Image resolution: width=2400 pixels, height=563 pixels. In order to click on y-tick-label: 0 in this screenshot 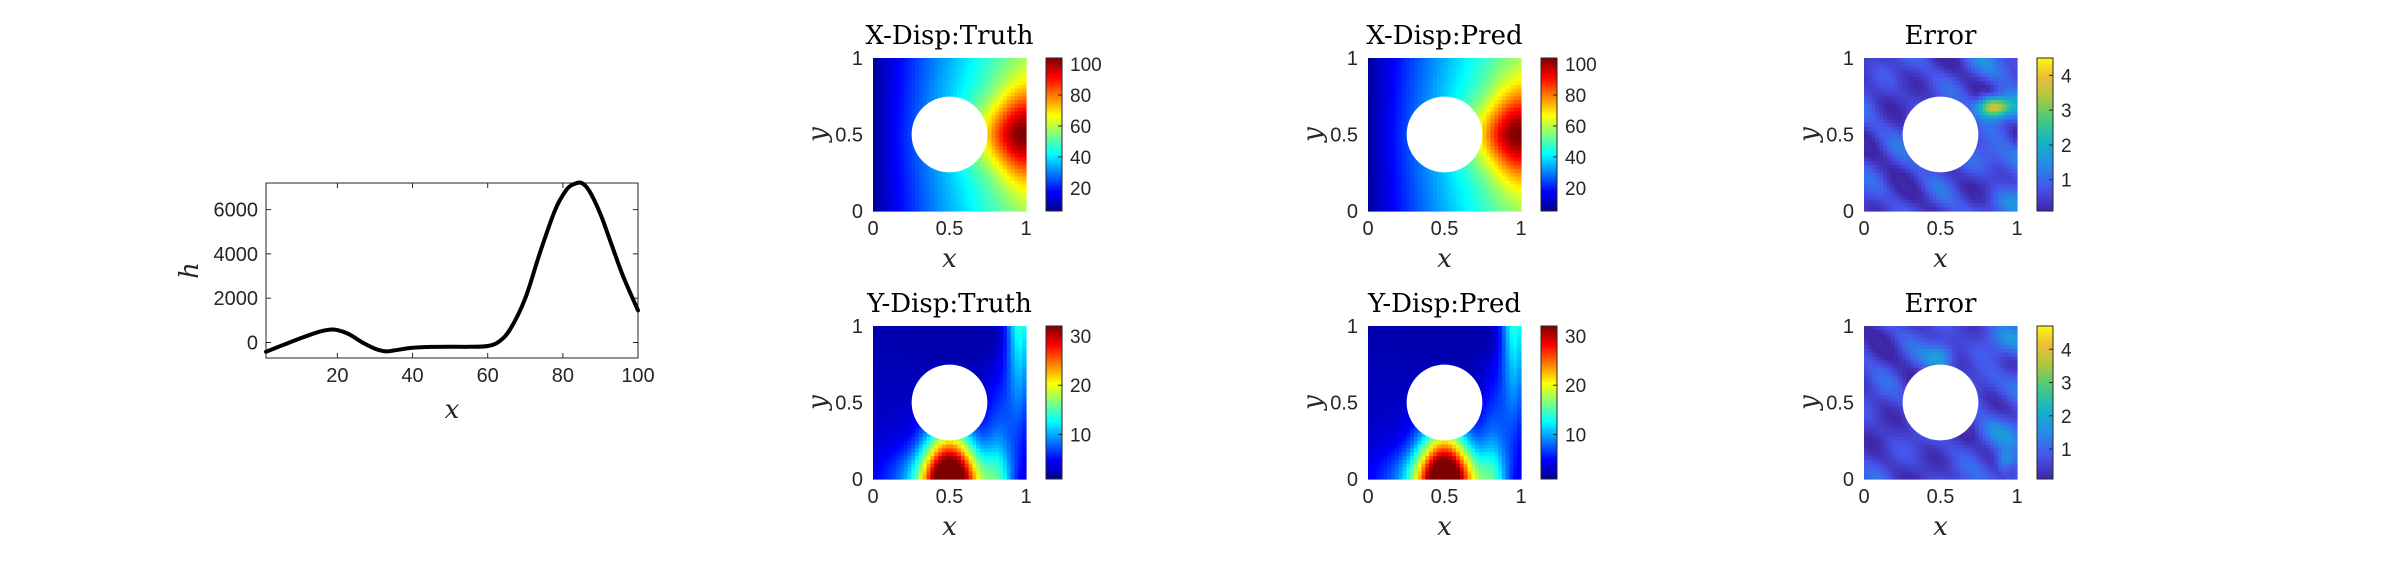, I will do `click(857, 212)`.